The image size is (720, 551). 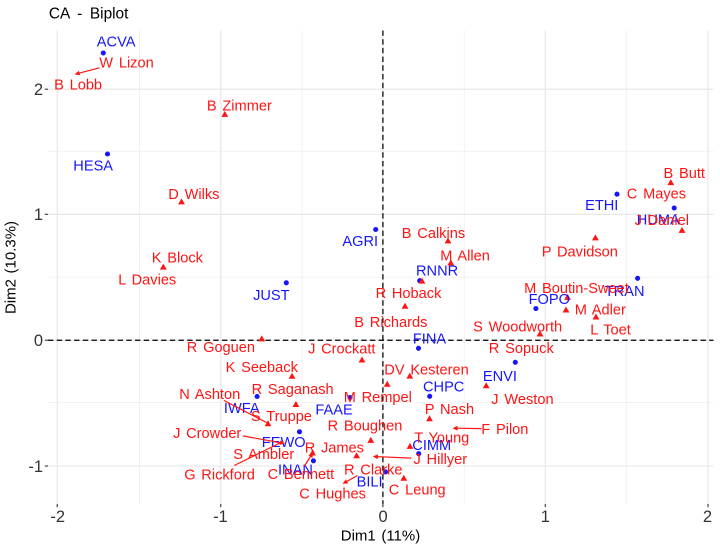 What do you see at coordinates (263, 455) in the screenshot?
I see `svg-text: S Ambler` at bounding box center [263, 455].